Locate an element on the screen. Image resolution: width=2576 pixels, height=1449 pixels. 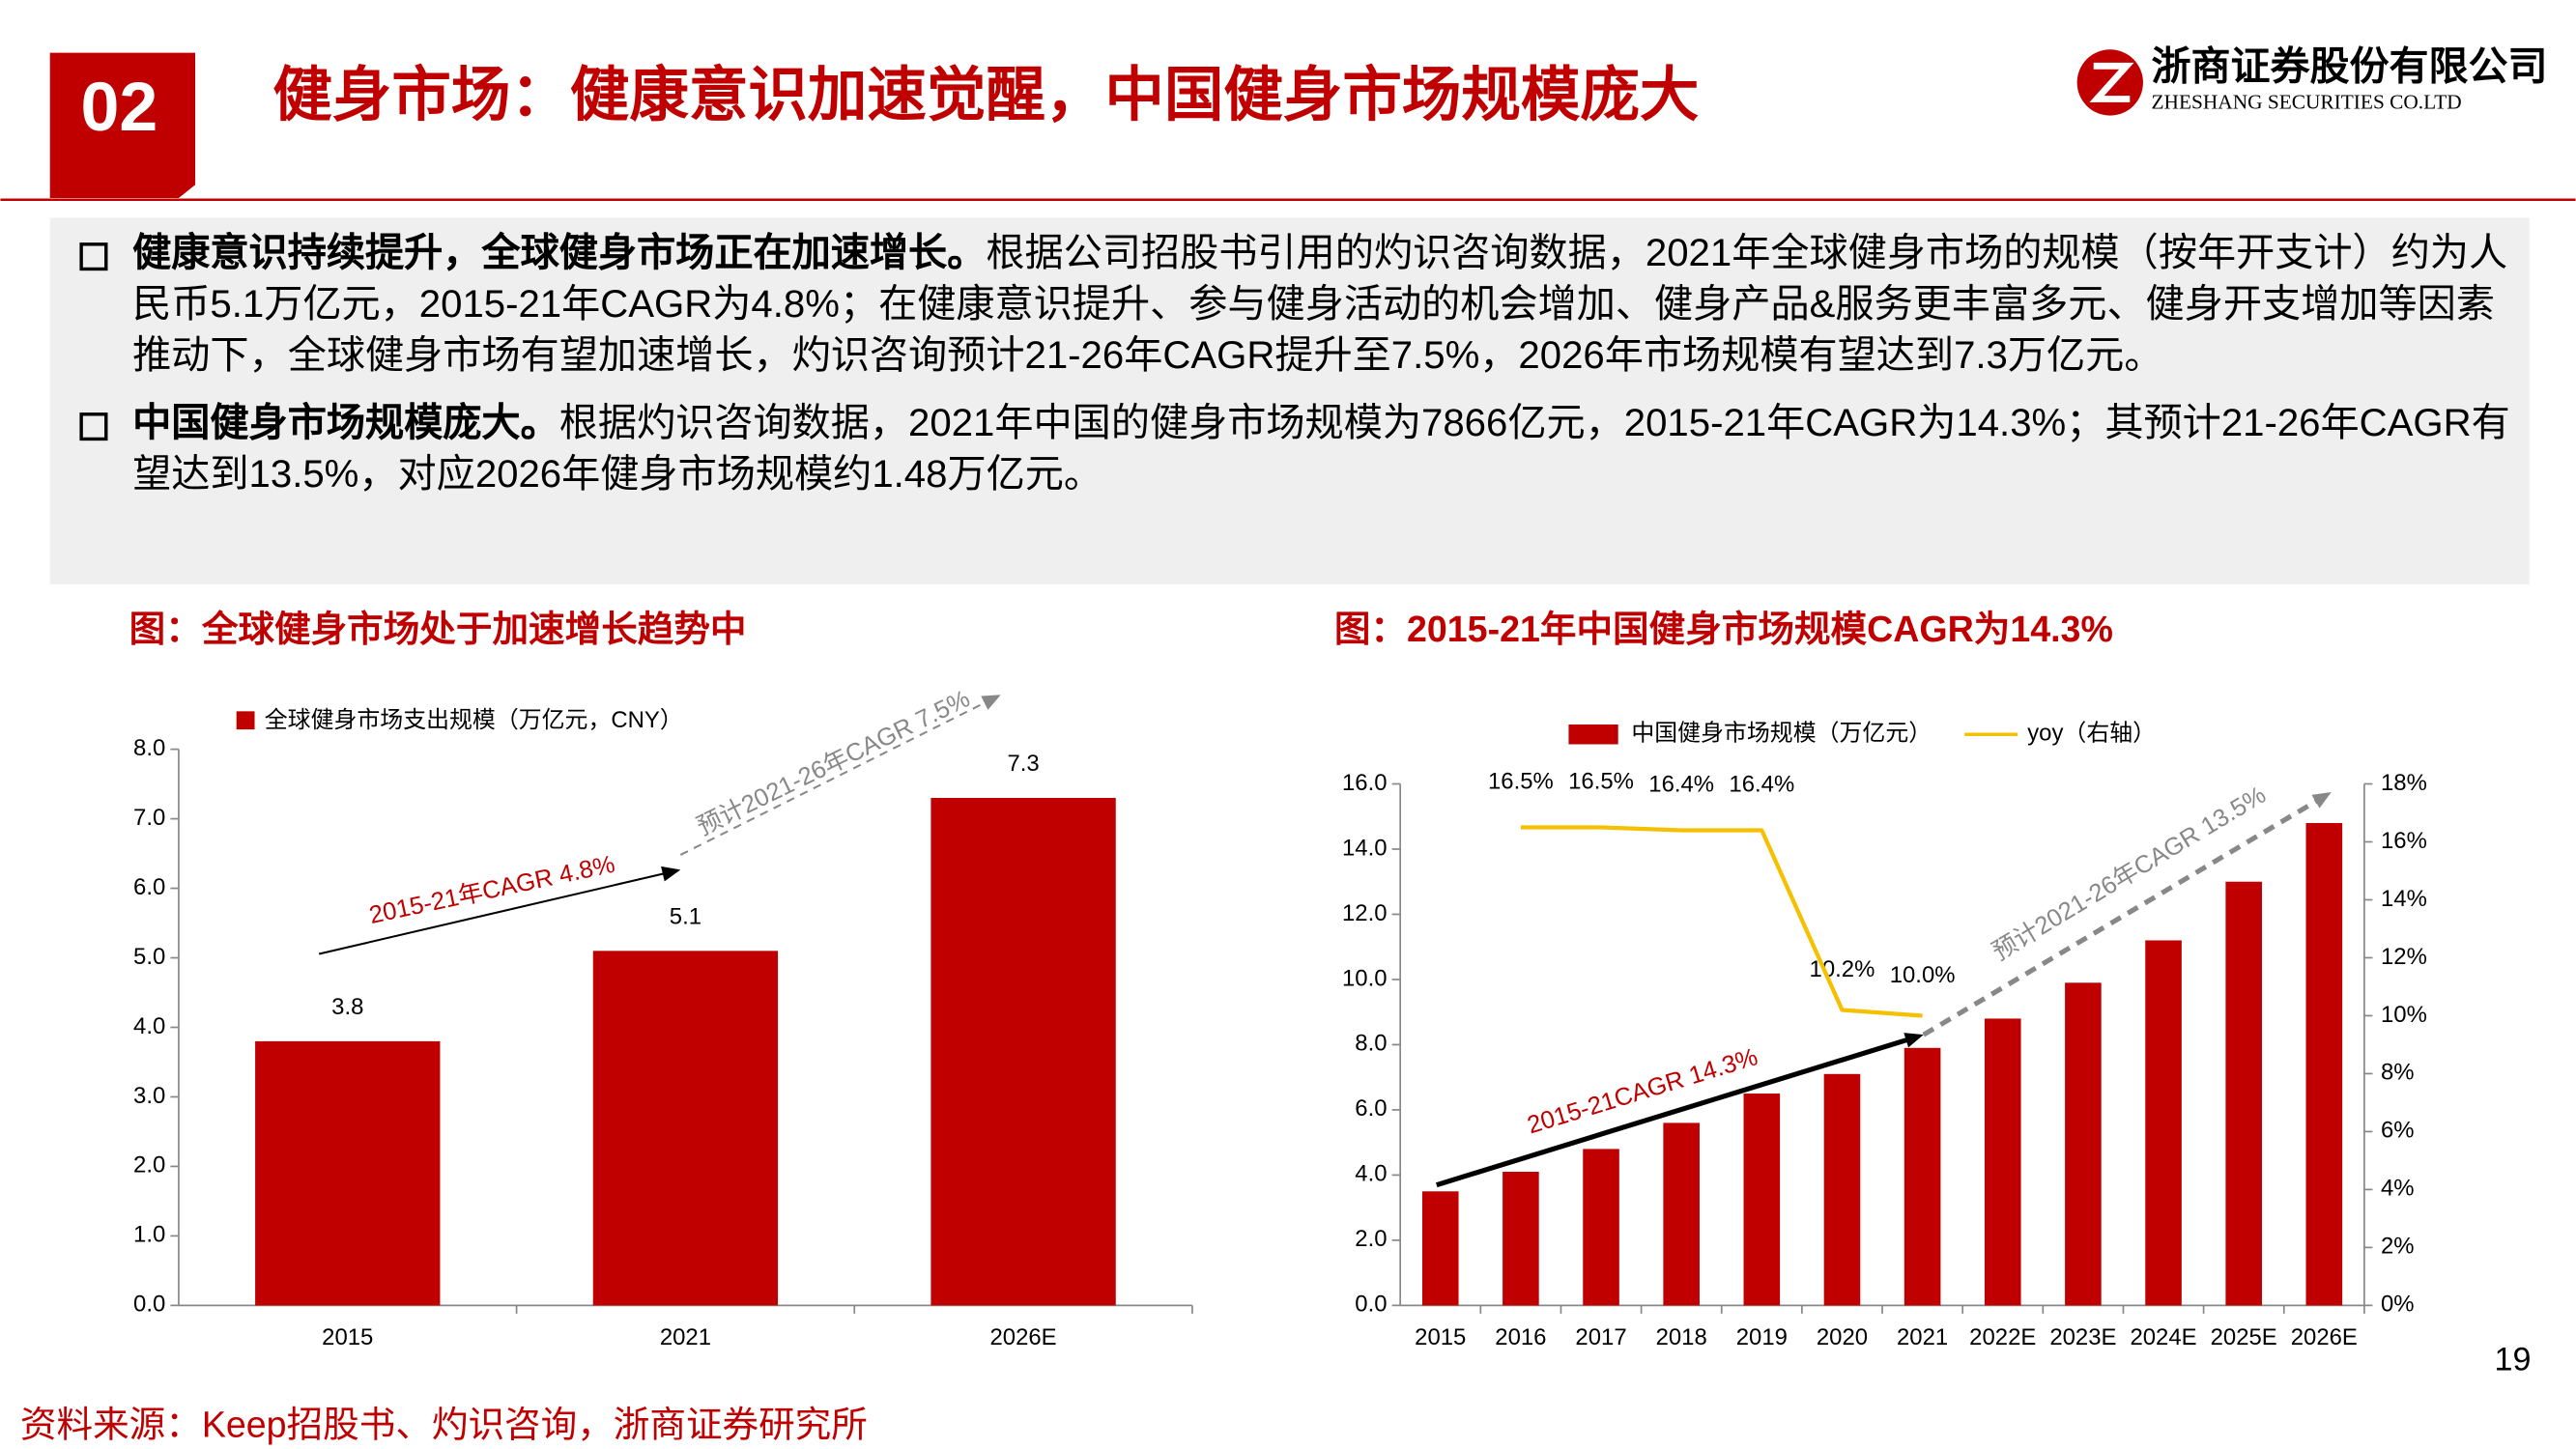
bullet-lead: 中国健身市场规模庞大。 is located at coordinates (346, 422).